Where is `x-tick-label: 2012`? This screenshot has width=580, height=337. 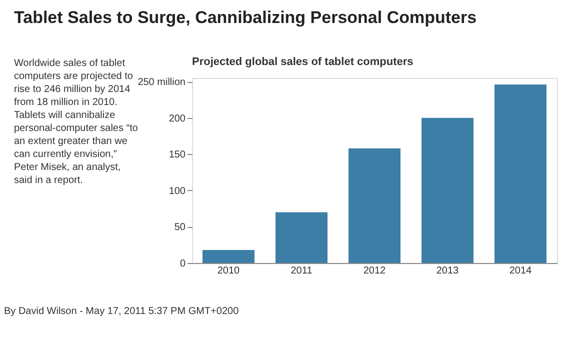 x-tick-label: 2012 is located at coordinates (374, 271).